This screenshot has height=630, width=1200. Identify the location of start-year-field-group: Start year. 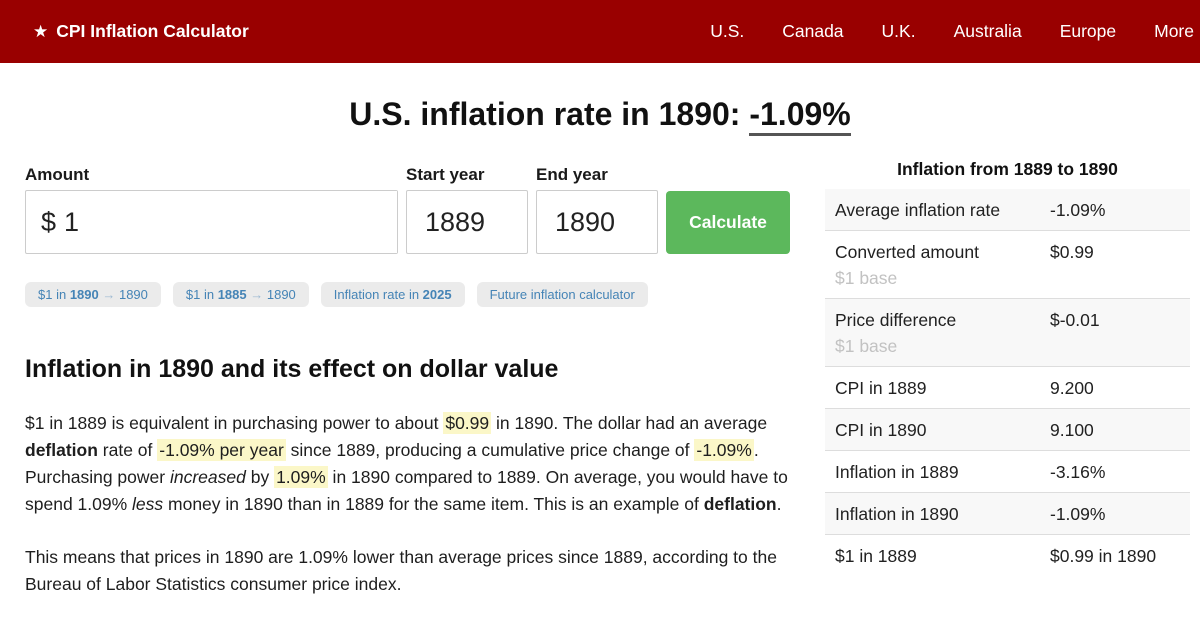
(467, 209).